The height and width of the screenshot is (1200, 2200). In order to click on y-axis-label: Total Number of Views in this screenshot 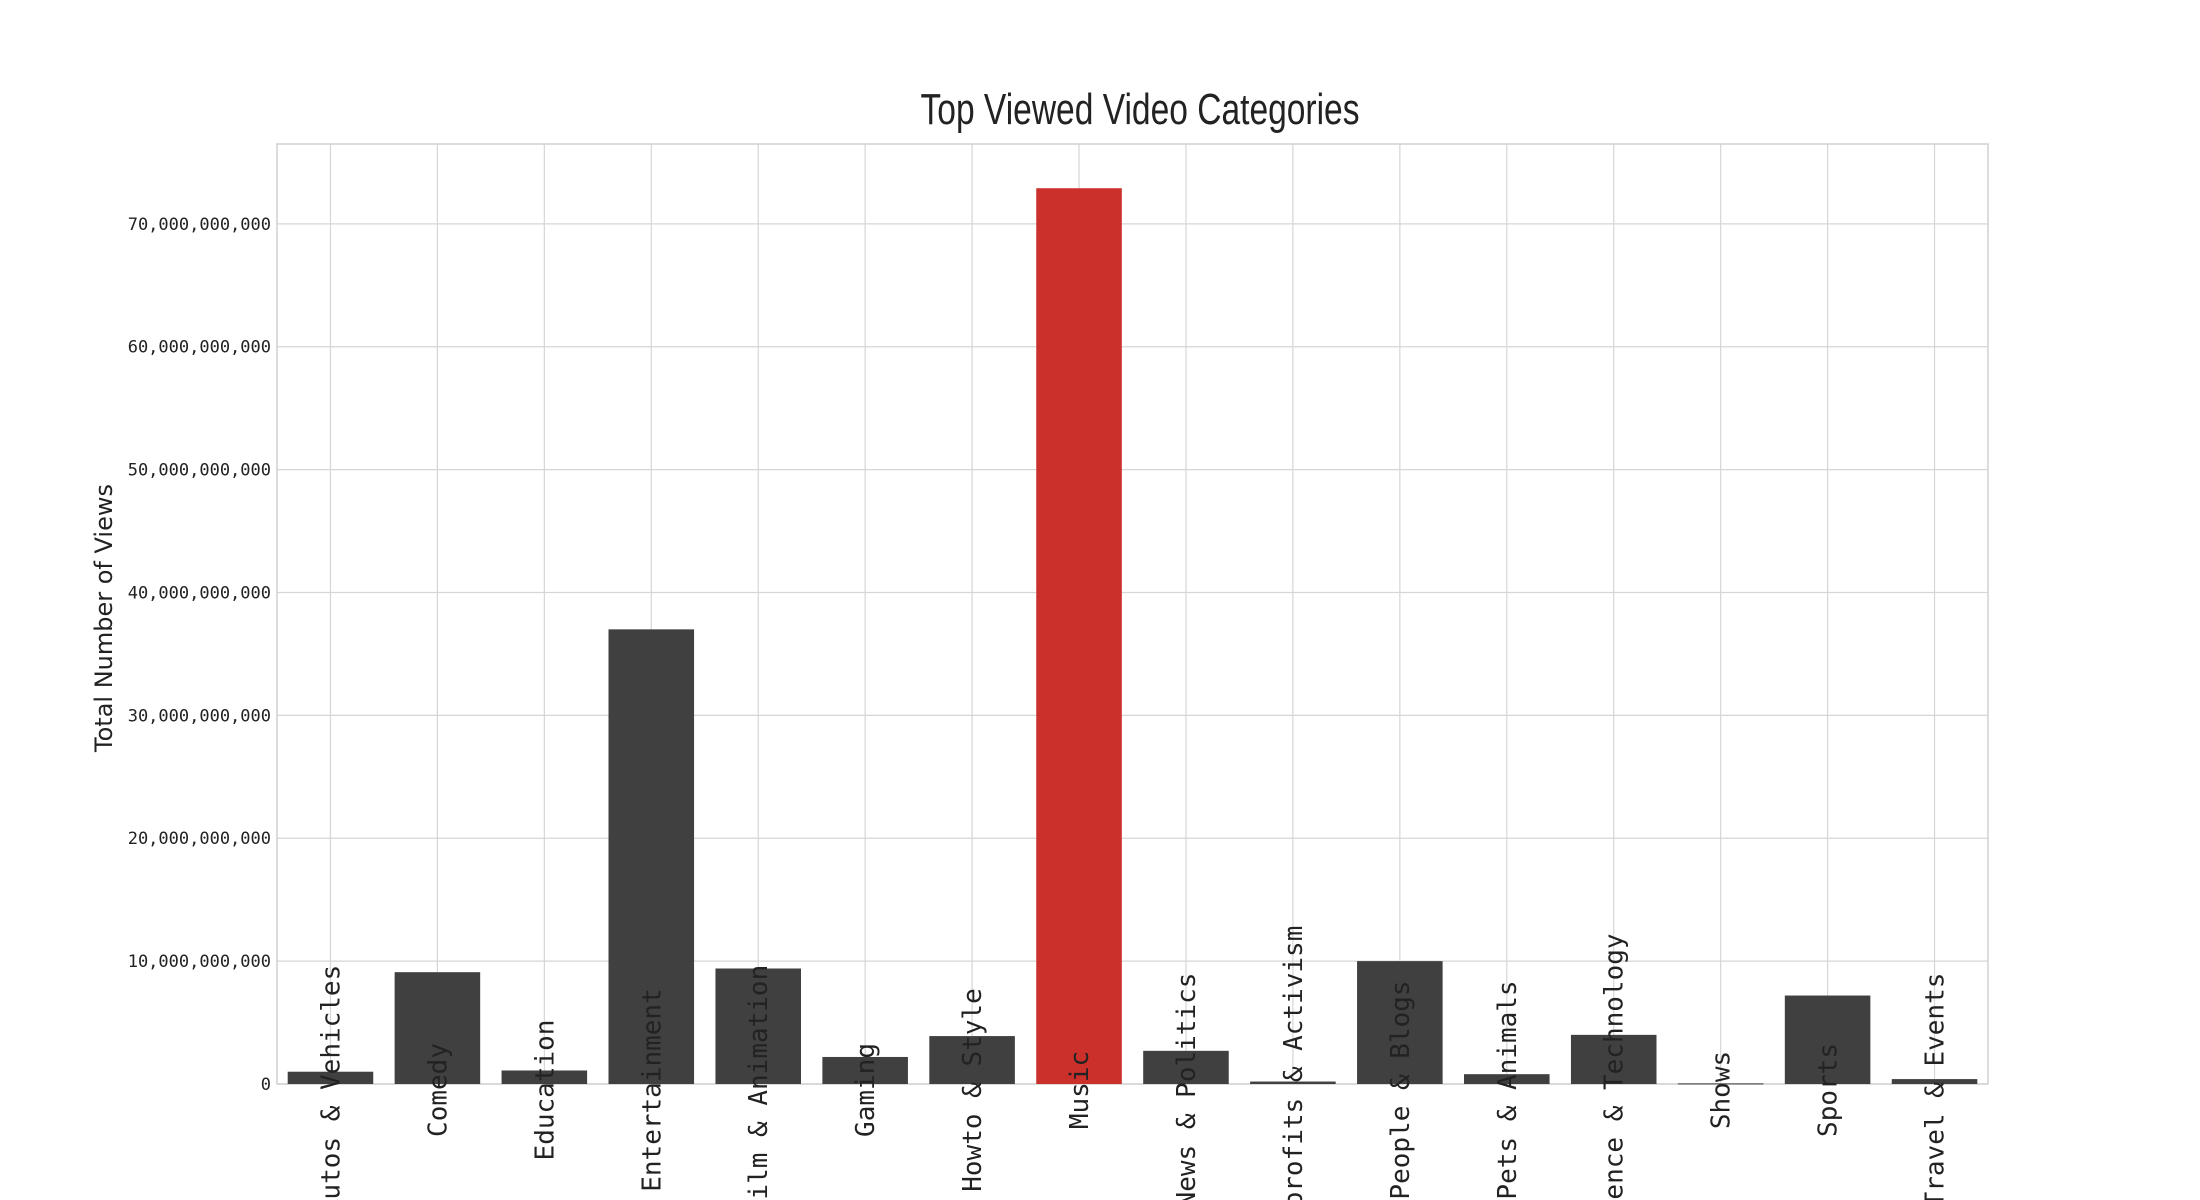, I will do `click(104, 618)`.